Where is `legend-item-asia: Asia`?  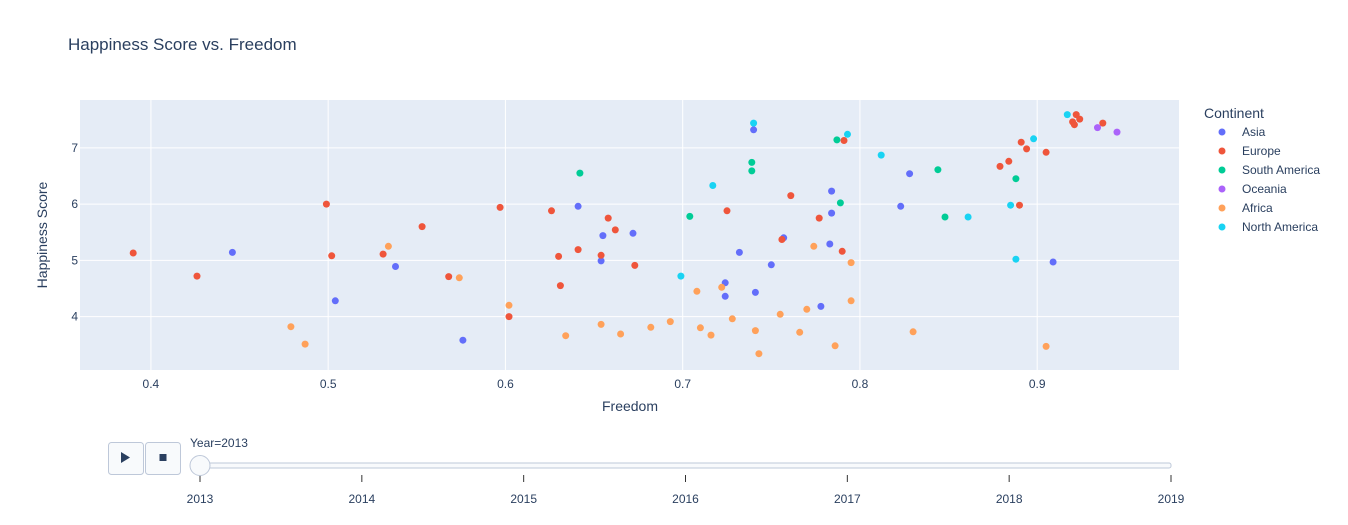
legend-item-asia: Asia is located at coordinates (1242, 132).